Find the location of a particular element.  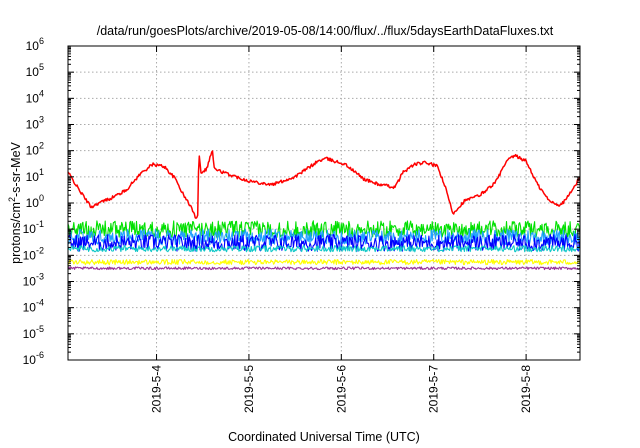

y-tick-label: 10⁶ is located at coordinates (35, 44).